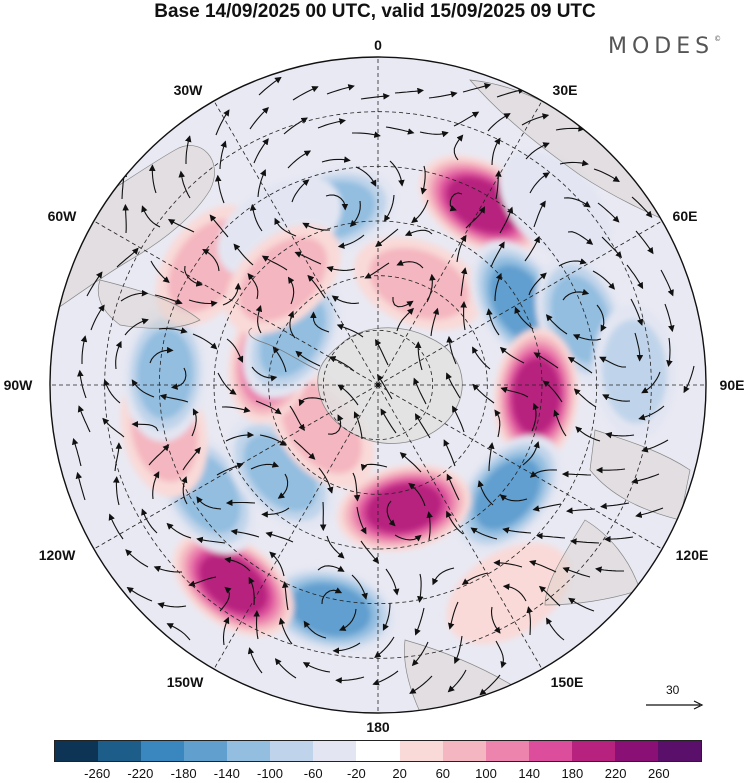 The image size is (750, 783). I want to click on latitude-circle, so click(378, 385).